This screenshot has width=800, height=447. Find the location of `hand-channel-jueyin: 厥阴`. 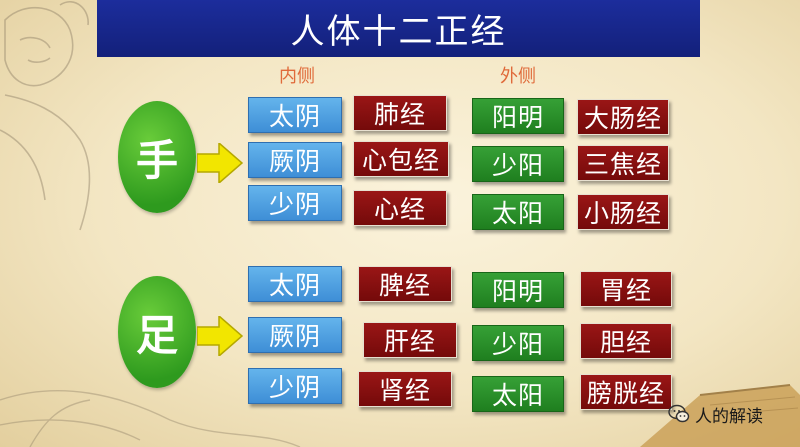

hand-channel-jueyin: 厥阴 is located at coordinates (295, 160).